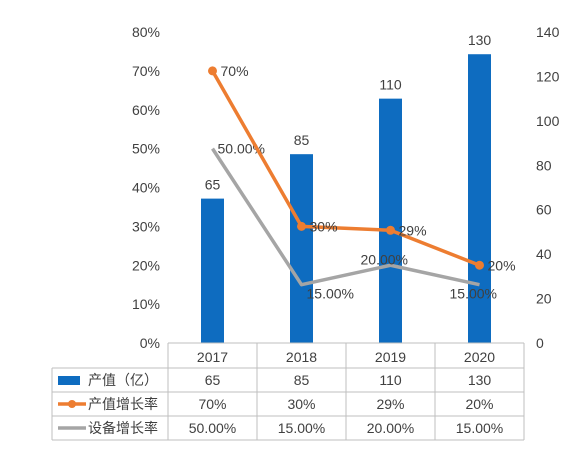 This screenshot has height=457, width=567. What do you see at coordinates (502, 265) in the screenshot?
I see `line-data-label: 20%` at bounding box center [502, 265].